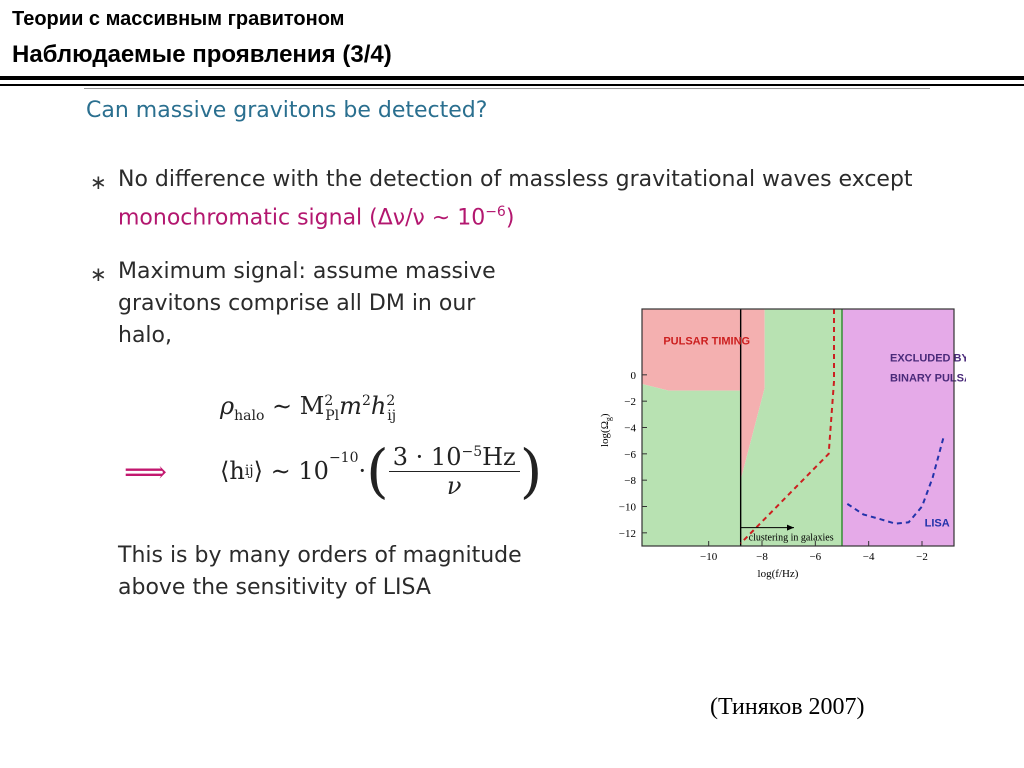 The height and width of the screenshot is (768, 1024). I want to click on y-tick-label: −4, so click(630, 429).